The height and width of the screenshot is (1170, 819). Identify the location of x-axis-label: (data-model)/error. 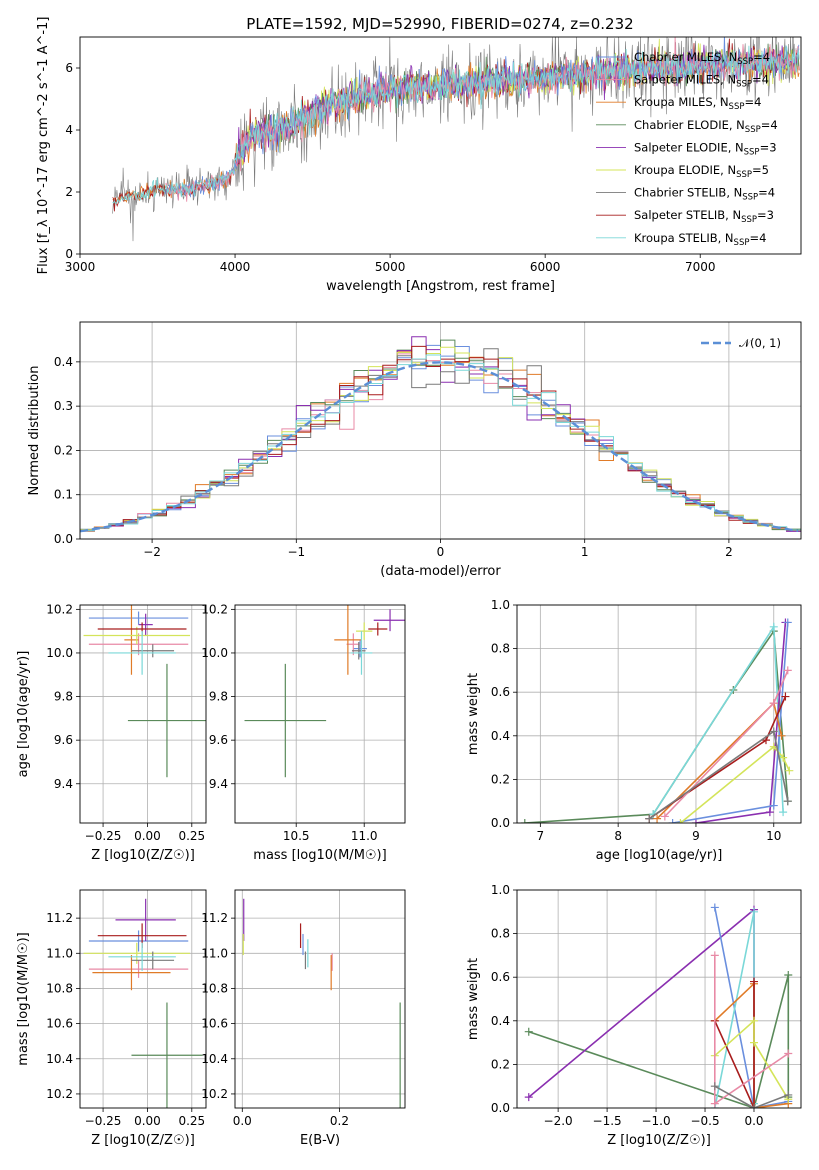
(440, 571).